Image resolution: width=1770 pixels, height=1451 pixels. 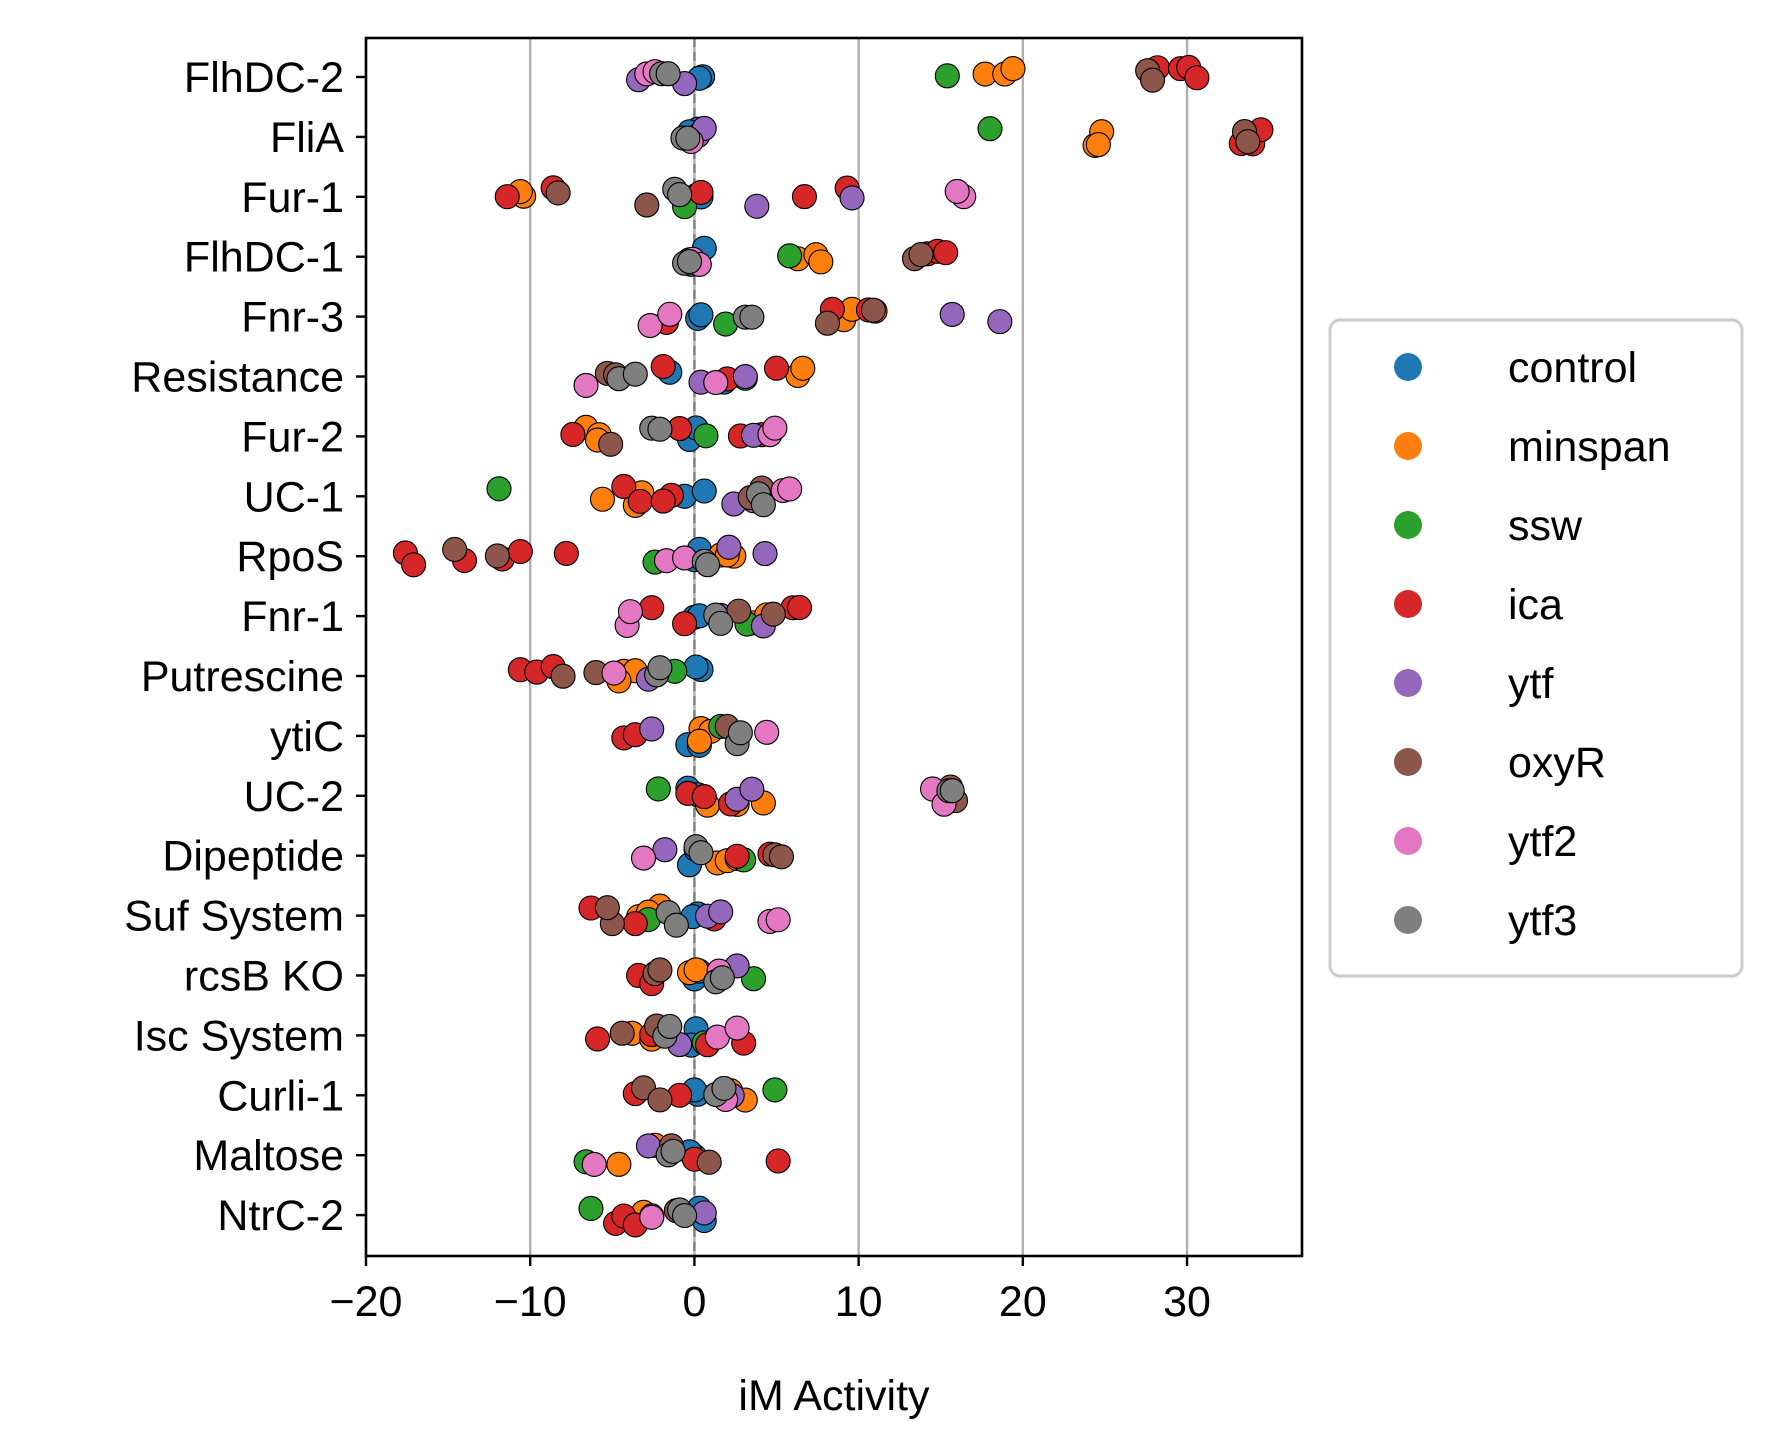 What do you see at coordinates (292, 198) in the screenshot?
I see `y-tick-label: Fur-1` at bounding box center [292, 198].